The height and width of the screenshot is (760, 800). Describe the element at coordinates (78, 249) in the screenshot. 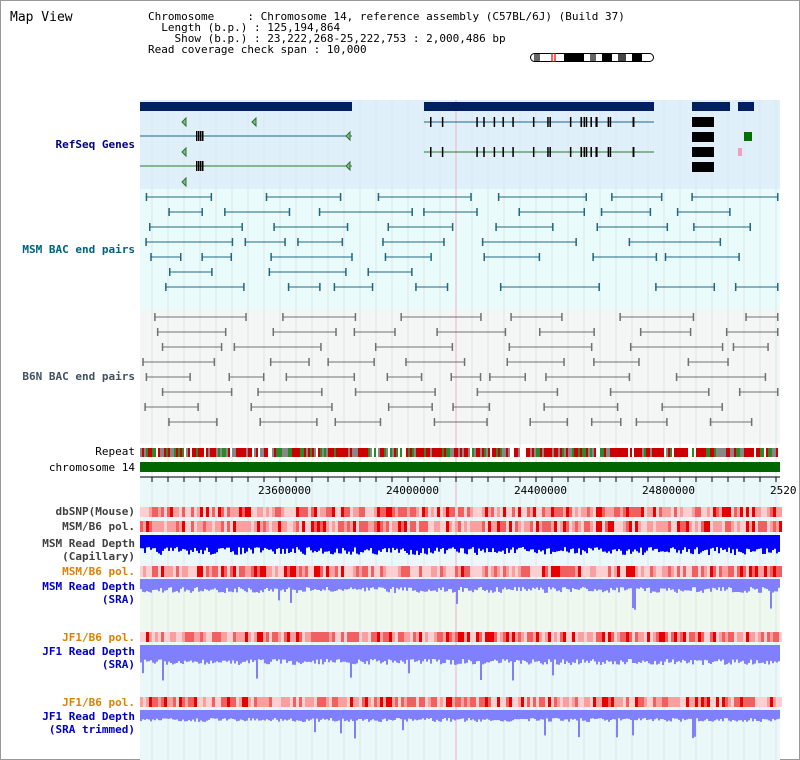

I see `msm-bac-label: MSM BAC end pairs` at that location.